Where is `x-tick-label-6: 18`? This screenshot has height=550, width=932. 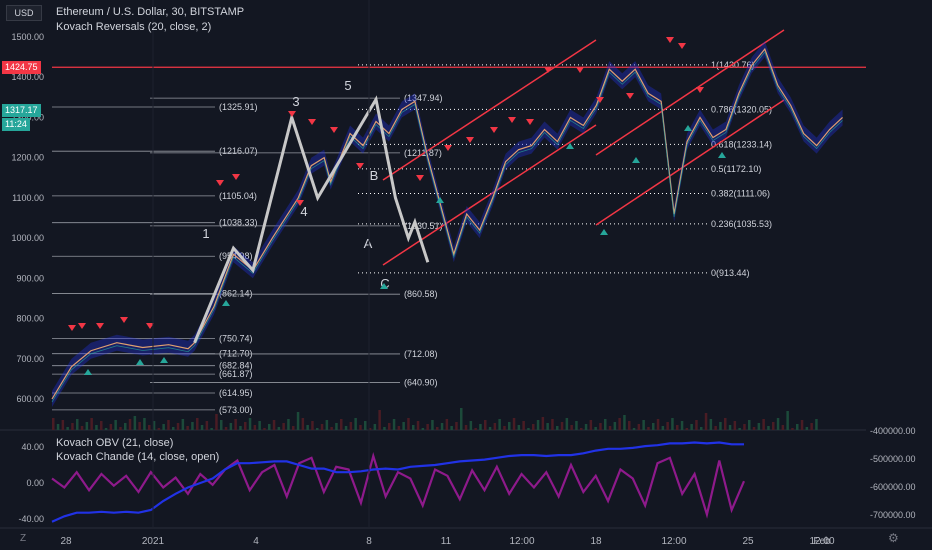 x-tick-label-6: 18 is located at coordinates (596, 541).